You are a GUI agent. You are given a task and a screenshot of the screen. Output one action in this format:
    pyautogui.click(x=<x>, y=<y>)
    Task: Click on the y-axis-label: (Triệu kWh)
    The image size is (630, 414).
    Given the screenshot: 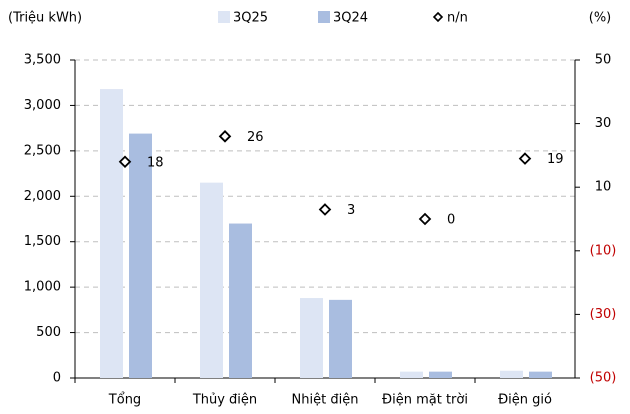 What is the action you would take?
    pyautogui.click(x=45, y=18)
    